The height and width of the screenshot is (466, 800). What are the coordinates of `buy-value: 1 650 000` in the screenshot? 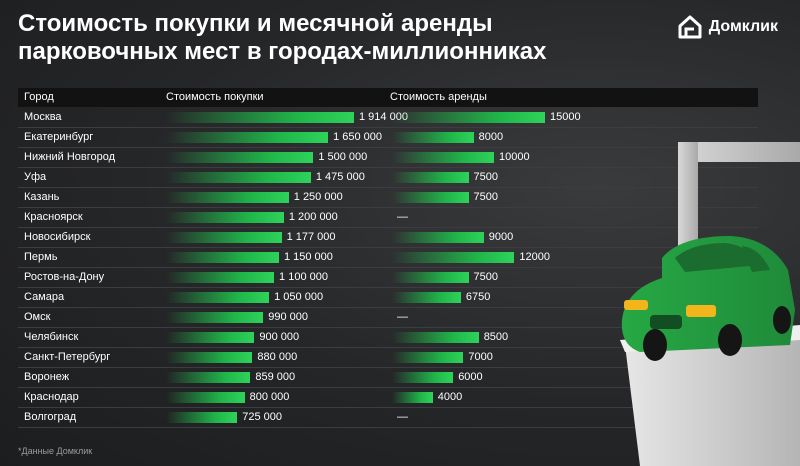 It's located at (357, 137).